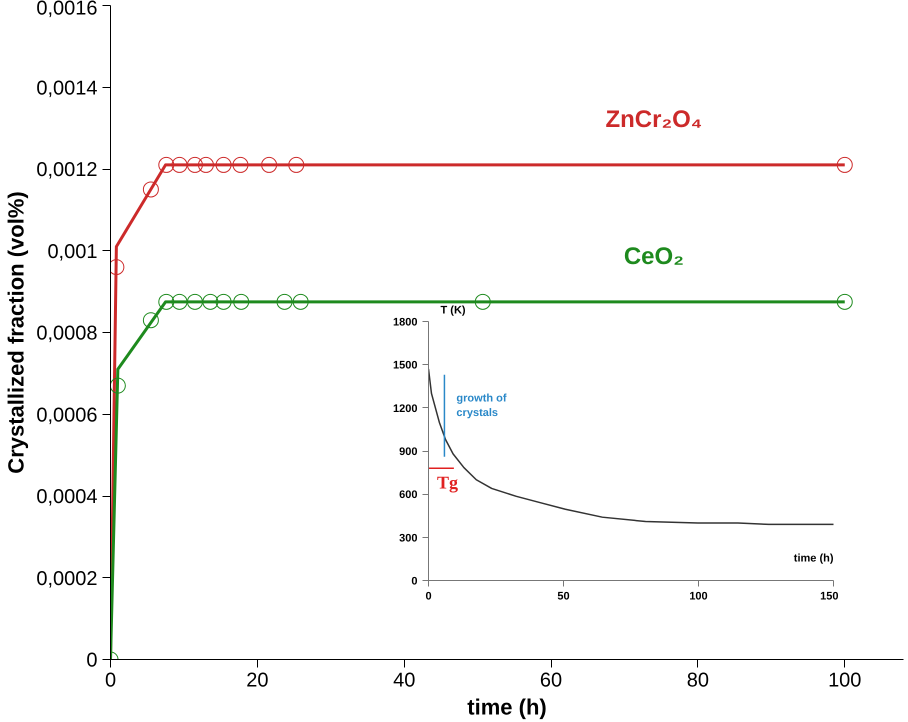 This screenshot has height=722, width=908. Describe the element at coordinates (563, 596) in the screenshot. I see `x-tick-label: 50` at that location.